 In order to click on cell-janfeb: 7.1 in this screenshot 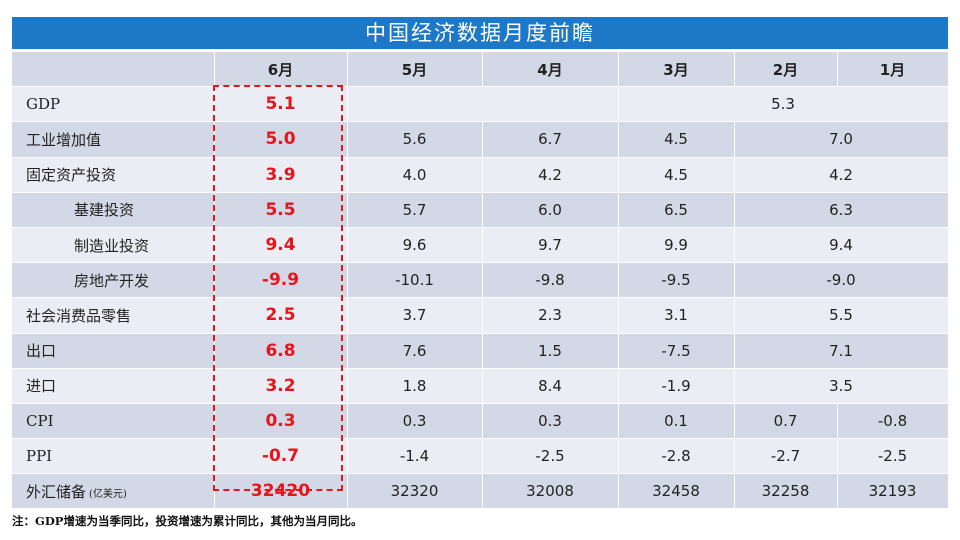, I will do `click(841, 351)`.